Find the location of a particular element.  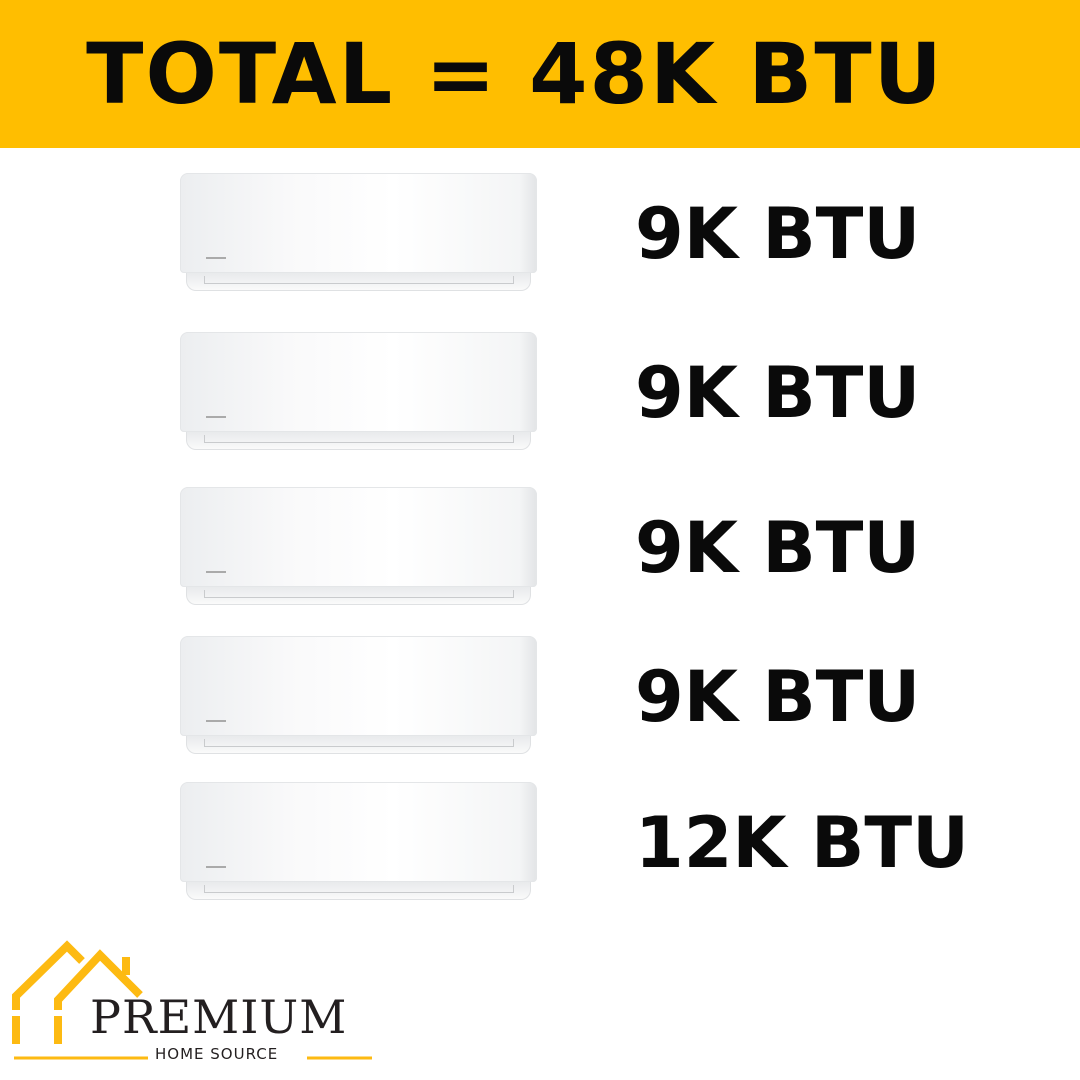

btu-label: 12K BTU is located at coordinates (802, 843).